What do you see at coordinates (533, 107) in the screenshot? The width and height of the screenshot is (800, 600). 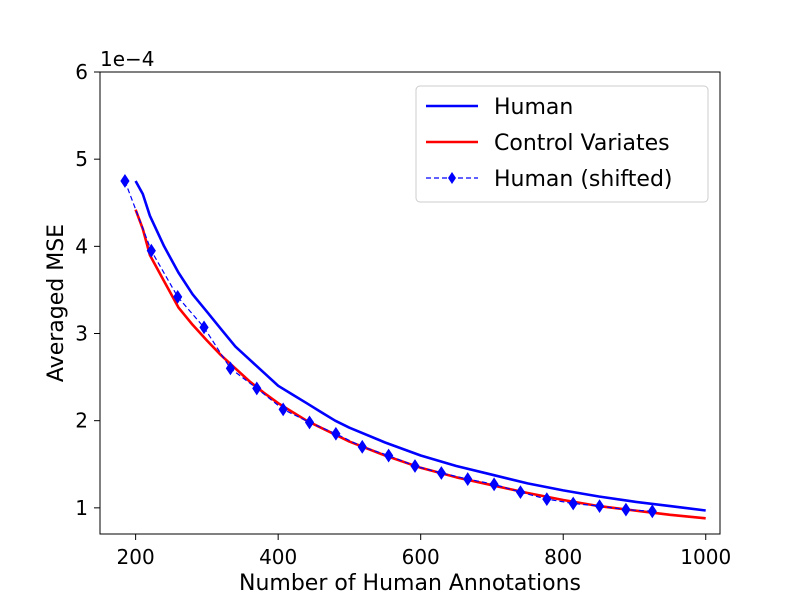 I see `legend-label: Human` at bounding box center [533, 107].